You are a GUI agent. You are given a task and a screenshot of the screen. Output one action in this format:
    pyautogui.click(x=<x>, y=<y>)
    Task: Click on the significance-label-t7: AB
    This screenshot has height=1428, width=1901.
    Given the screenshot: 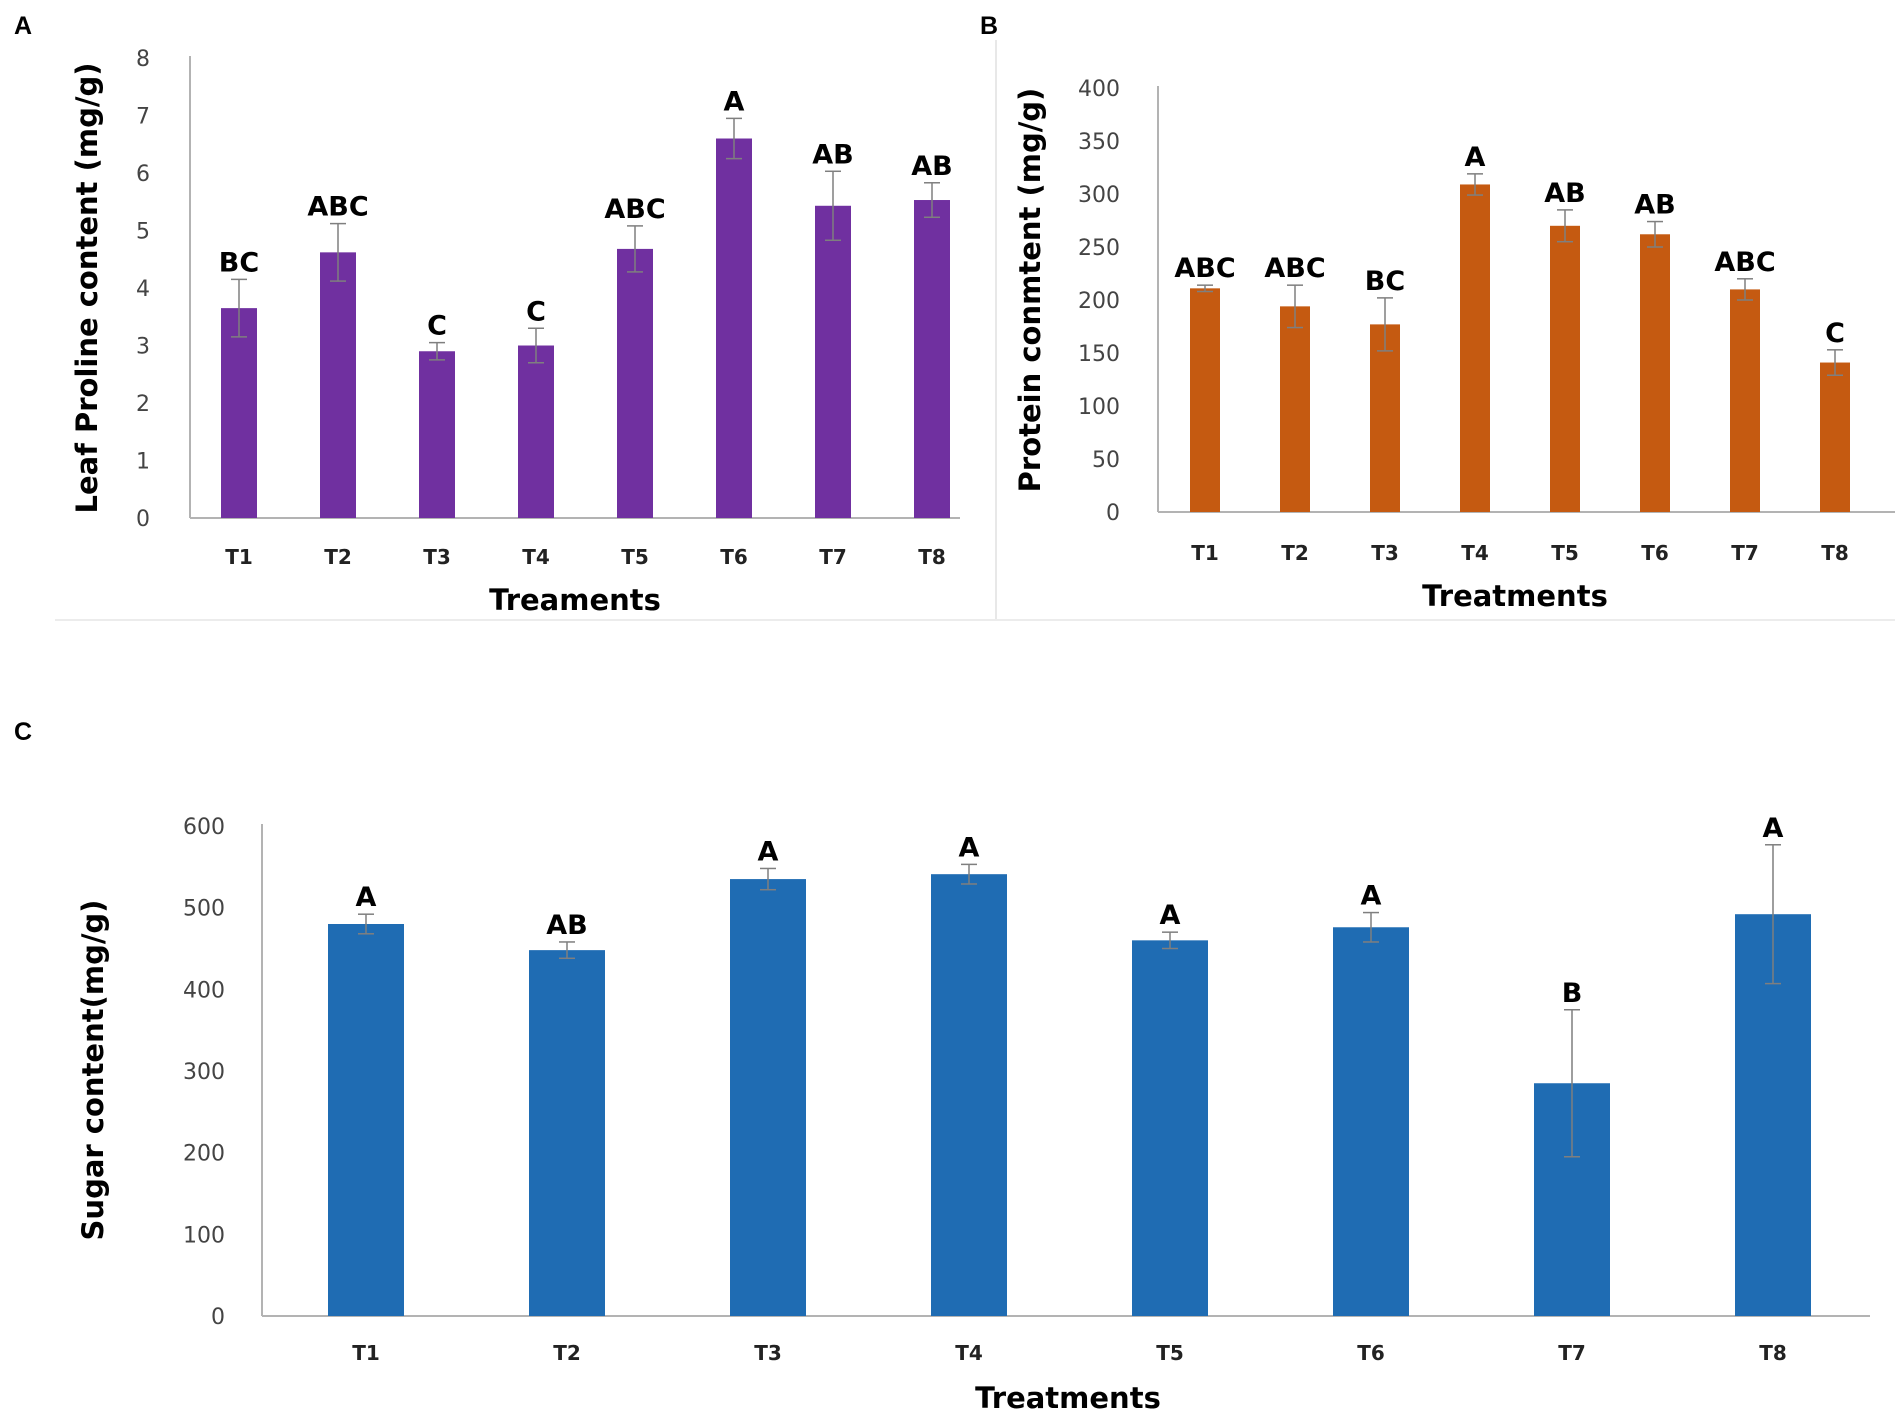 What is the action you would take?
    pyautogui.click(x=832, y=154)
    